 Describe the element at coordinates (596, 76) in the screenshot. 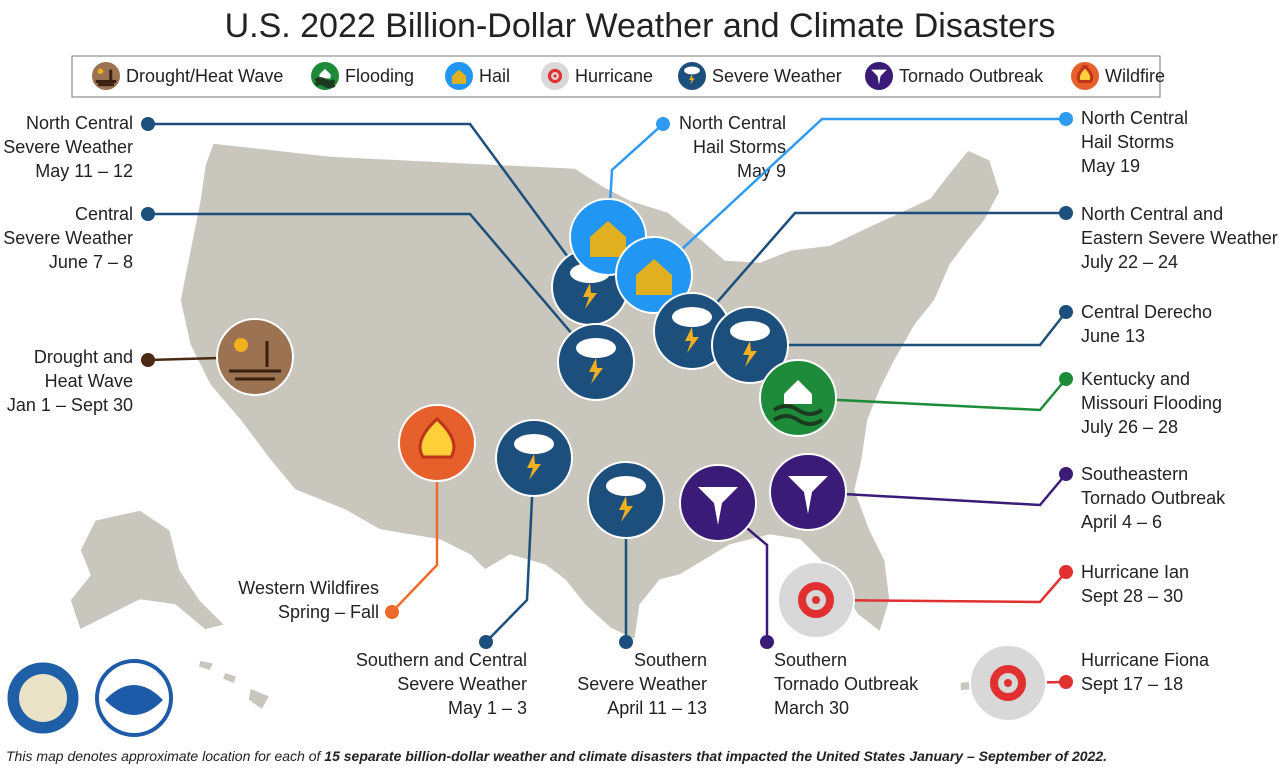

I see `legend-item: Hurricane` at that location.